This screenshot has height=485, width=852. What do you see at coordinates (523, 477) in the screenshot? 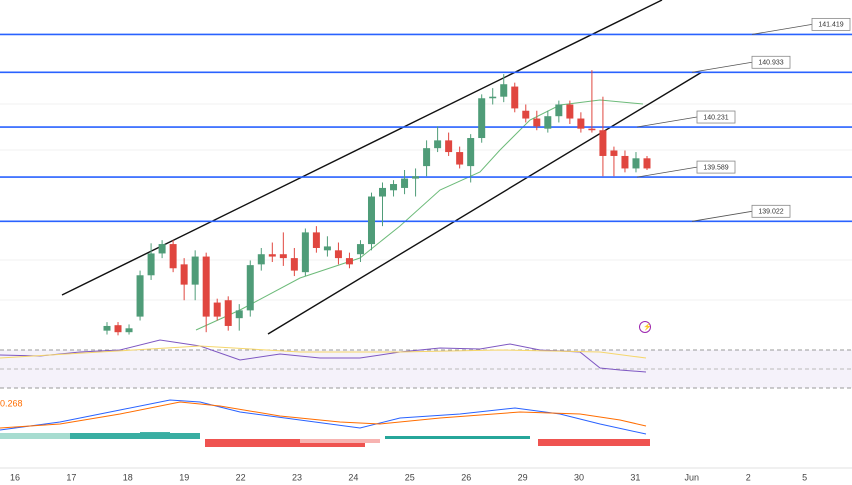
I see `x-tick-label: 29` at bounding box center [523, 477].